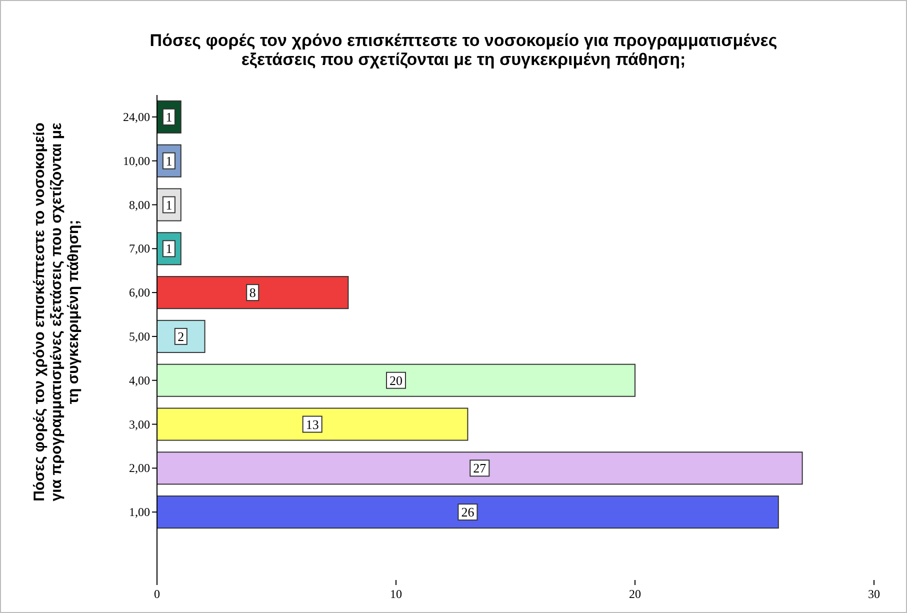  Describe the element at coordinates (139, 293) in the screenshot. I see `y-tick-label: 6,00` at that location.